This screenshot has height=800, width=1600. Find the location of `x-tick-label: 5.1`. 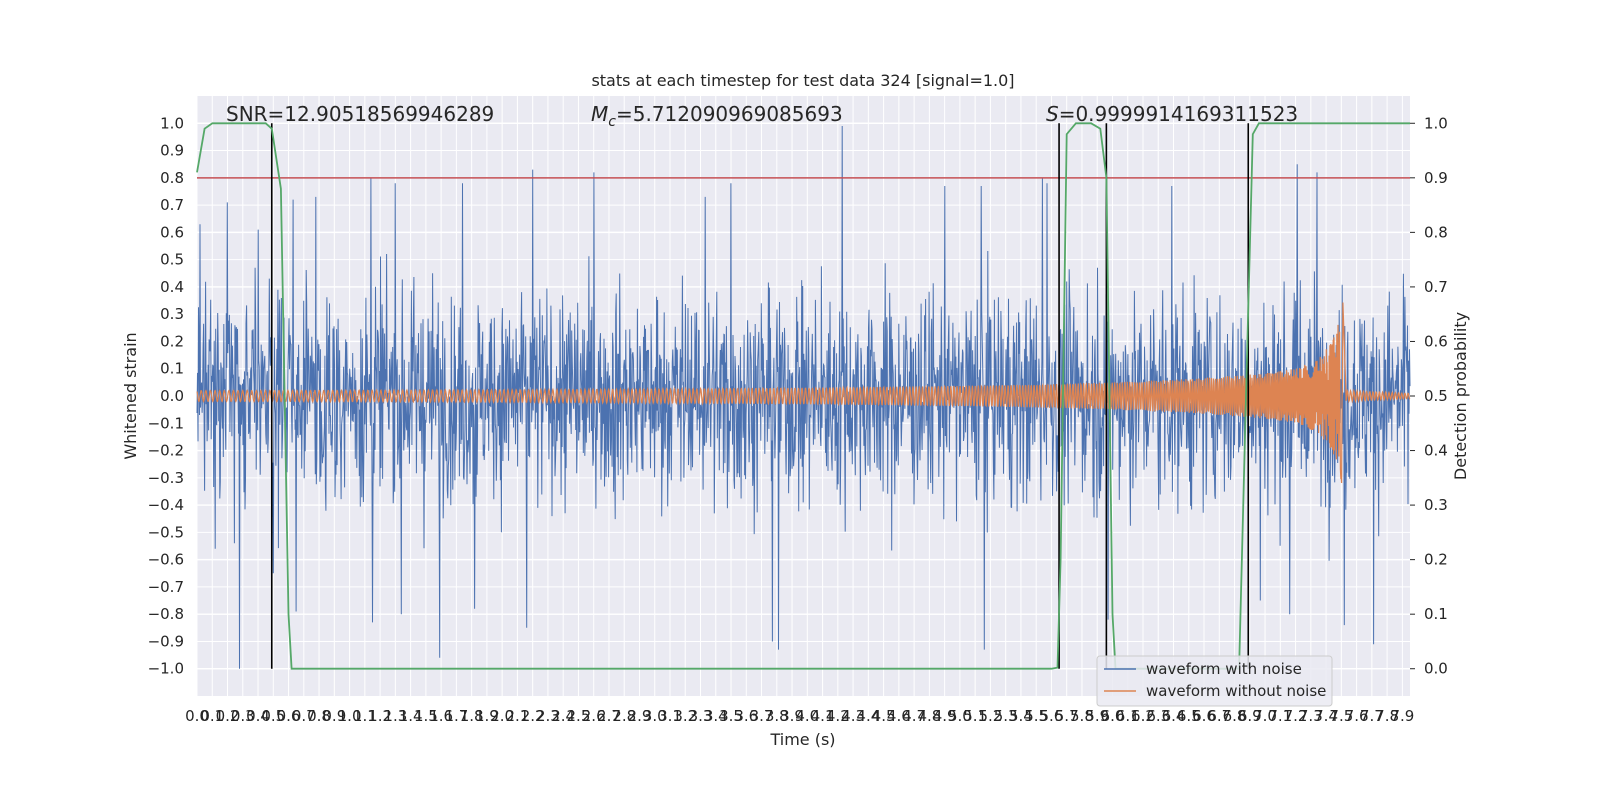

x-tick-label: 5.1 is located at coordinates (975, 716).